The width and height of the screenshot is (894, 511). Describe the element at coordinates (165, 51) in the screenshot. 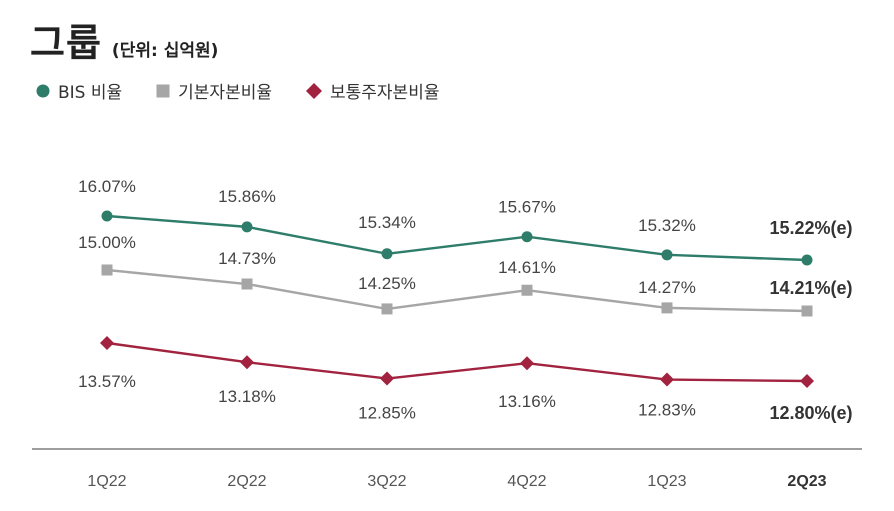

I see `unit-label: (단위: 십억원)` at that location.